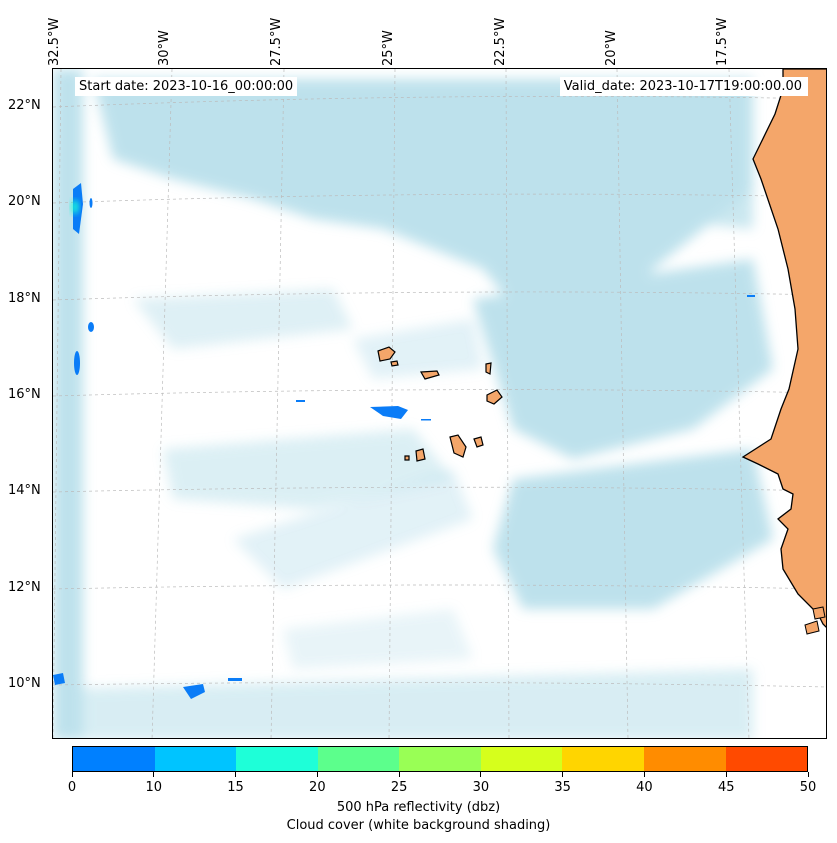 Image resolution: width=837 pixels, height=843 pixels. I want to click on lon-label-22.5w: 22.5°W, so click(500, 41).